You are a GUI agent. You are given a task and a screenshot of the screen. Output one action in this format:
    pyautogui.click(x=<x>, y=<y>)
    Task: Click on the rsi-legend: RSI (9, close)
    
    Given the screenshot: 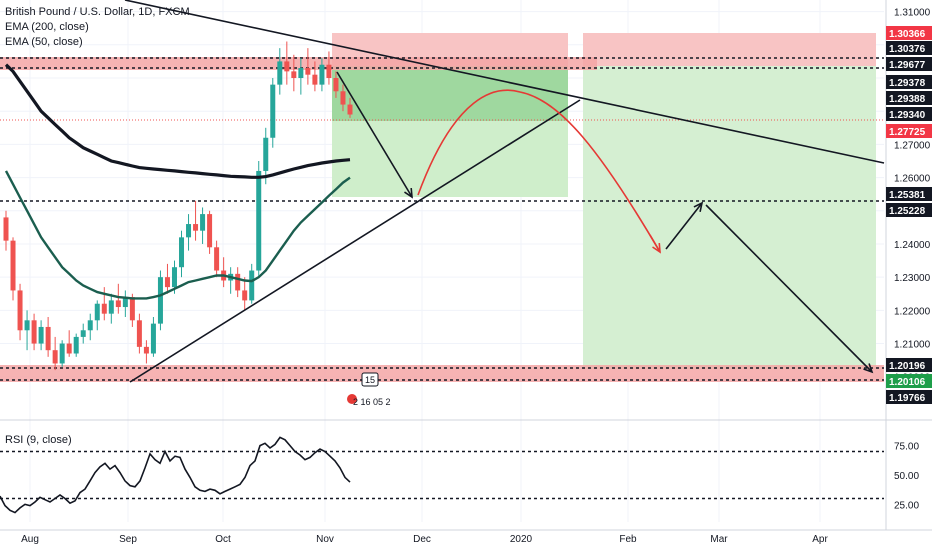 What is the action you would take?
    pyautogui.click(x=38, y=440)
    